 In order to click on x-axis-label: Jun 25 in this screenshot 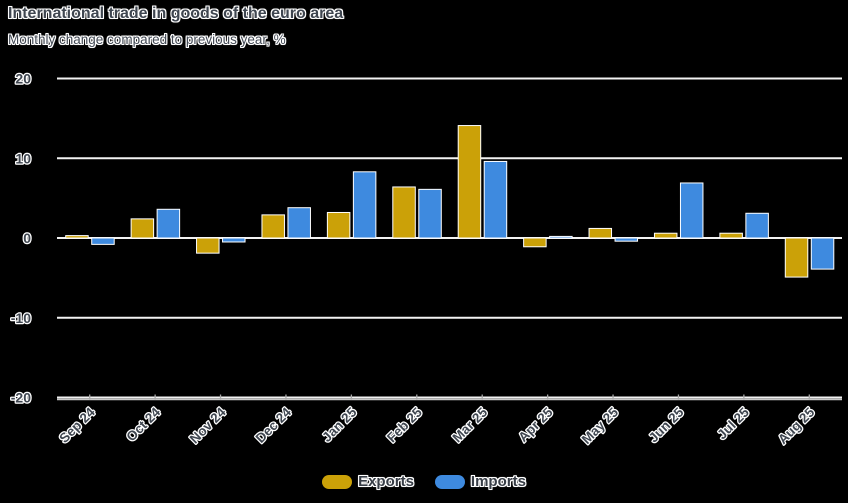, I will do `click(666, 424)`.